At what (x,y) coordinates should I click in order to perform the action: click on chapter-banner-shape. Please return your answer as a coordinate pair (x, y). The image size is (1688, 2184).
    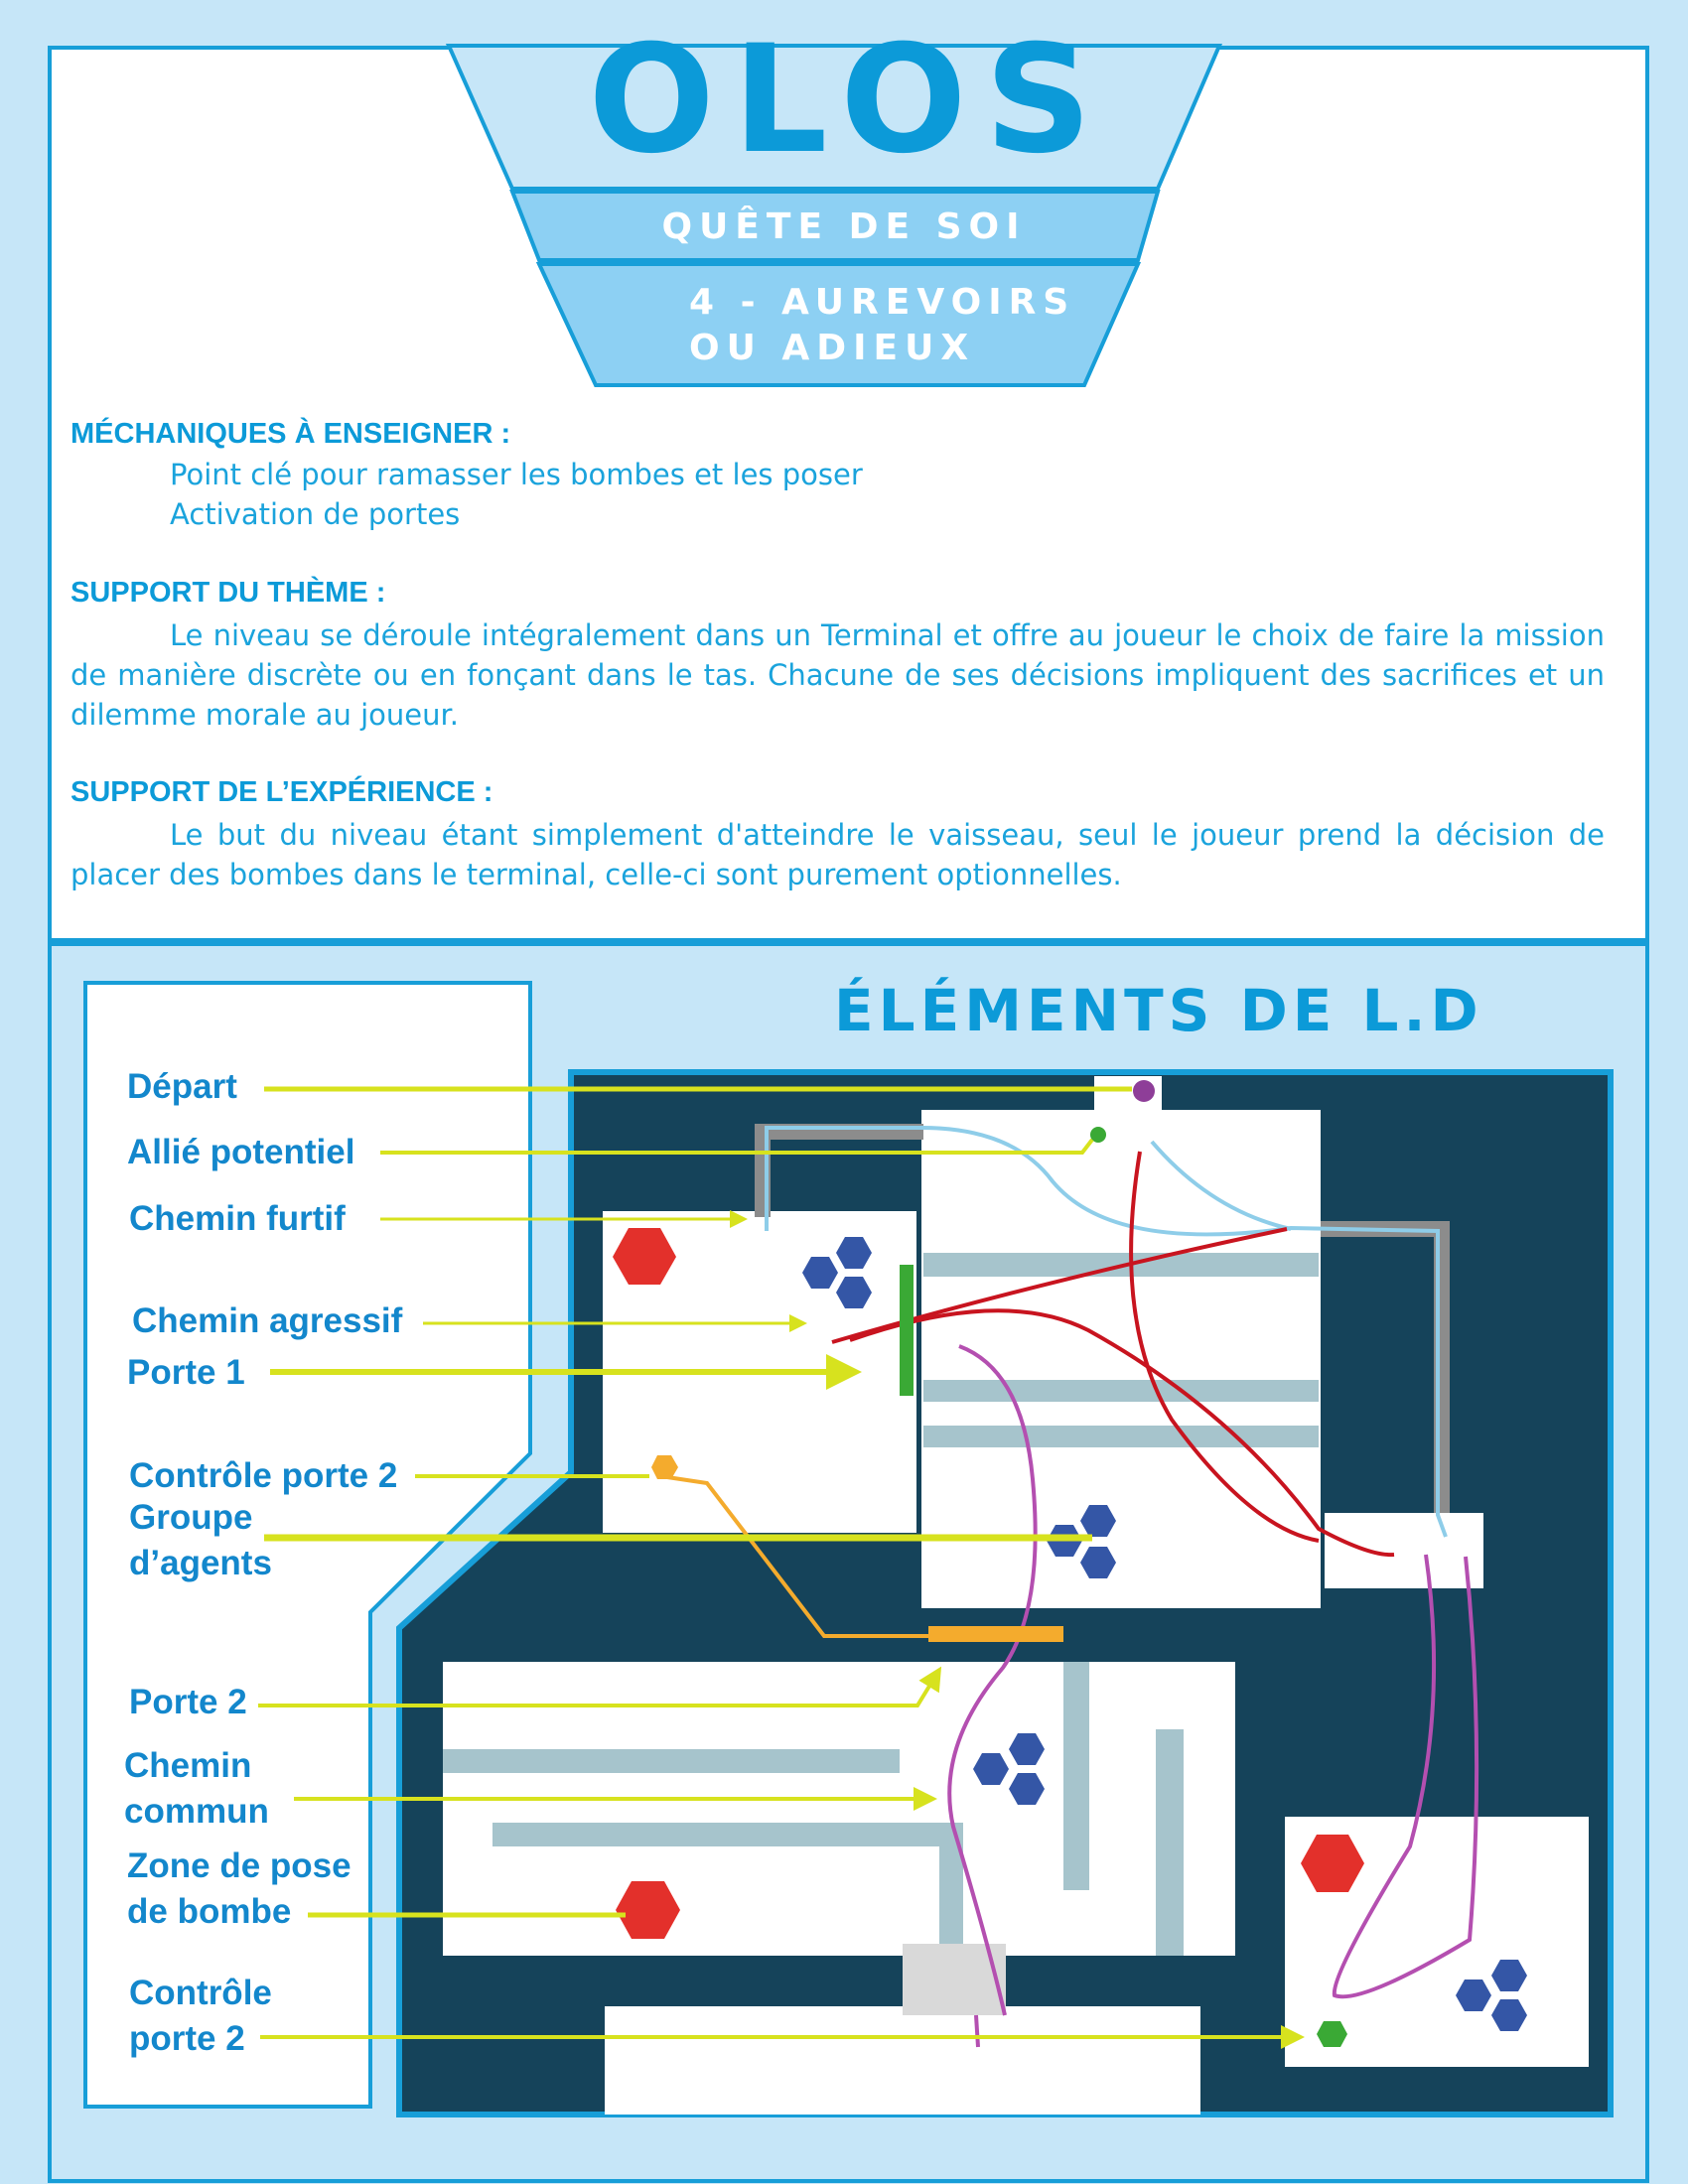
    Looking at the image, I should click on (838, 324).